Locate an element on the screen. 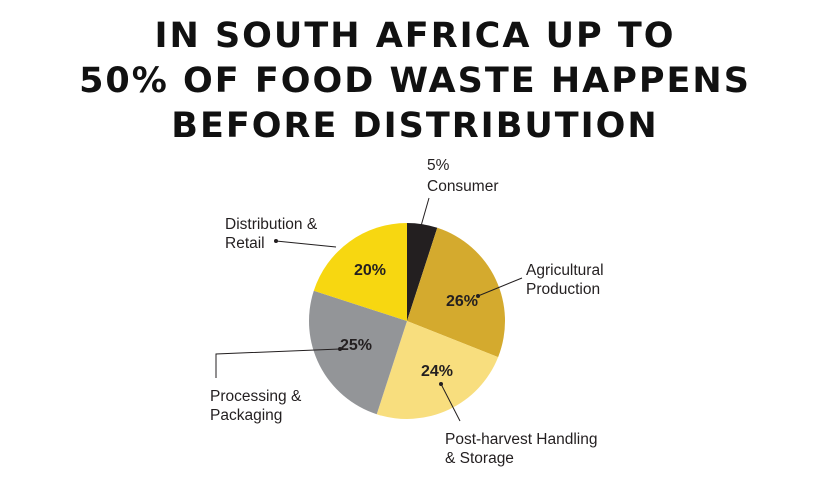 The height and width of the screenshot is (483, 830). category-label: Consumer is located at coordinates (463, 186).